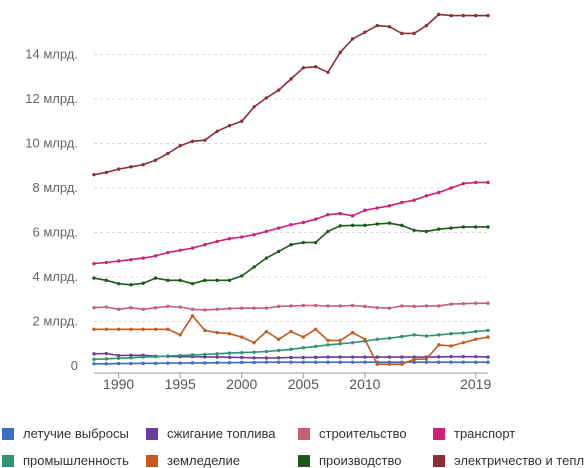 The height and width of the screenshot is (468, 584). Describe the element at coordinates (203, 460) in the screenshot. I see `legend-label: земледелие` at that location.